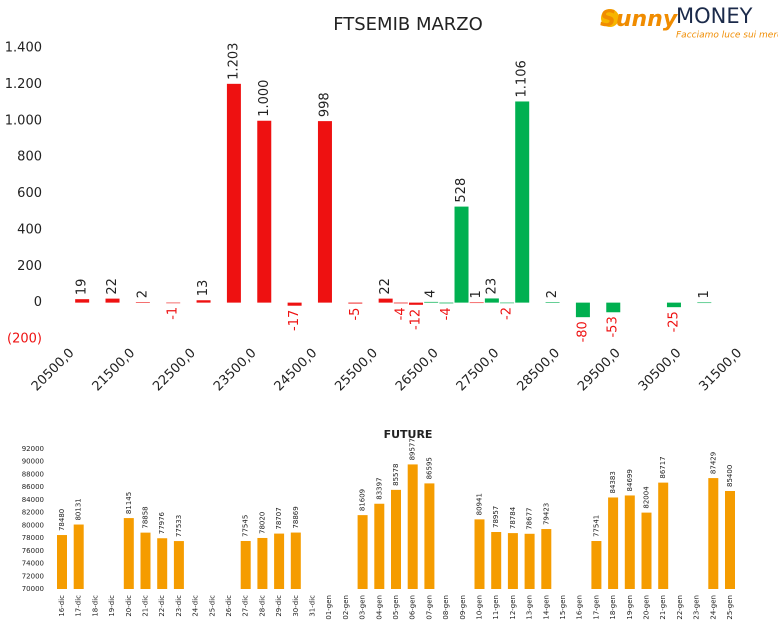 The image size is (778, 634). Describe the element at coordinates (630, 607) in the screenshot. I see `x-tick-label: 19-gen` at that location.